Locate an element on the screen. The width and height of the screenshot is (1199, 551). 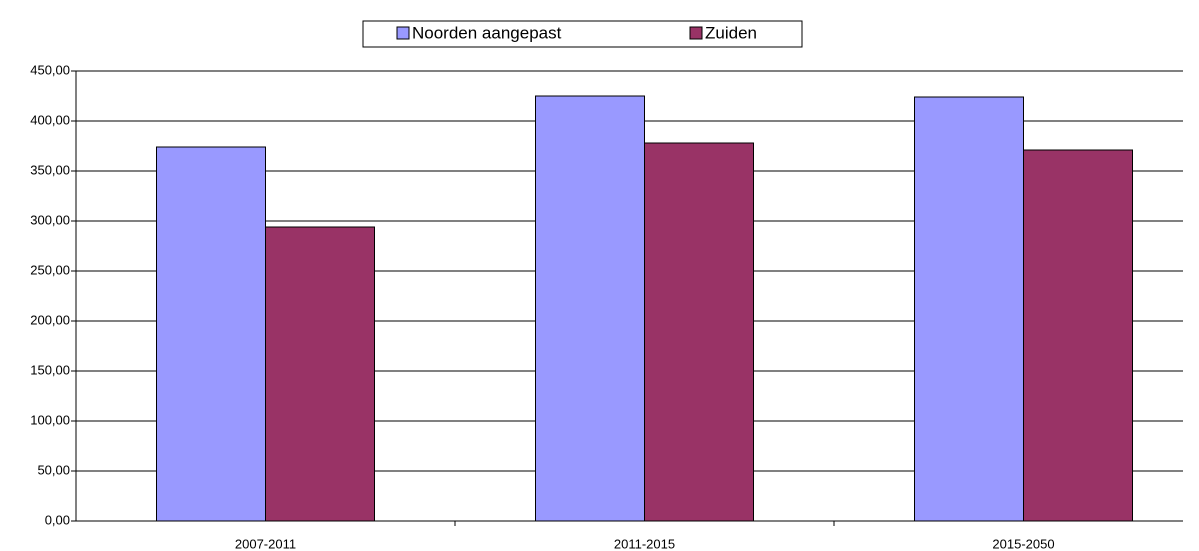
y-tick-label: 100,00 is located at coordinates (50, 419).